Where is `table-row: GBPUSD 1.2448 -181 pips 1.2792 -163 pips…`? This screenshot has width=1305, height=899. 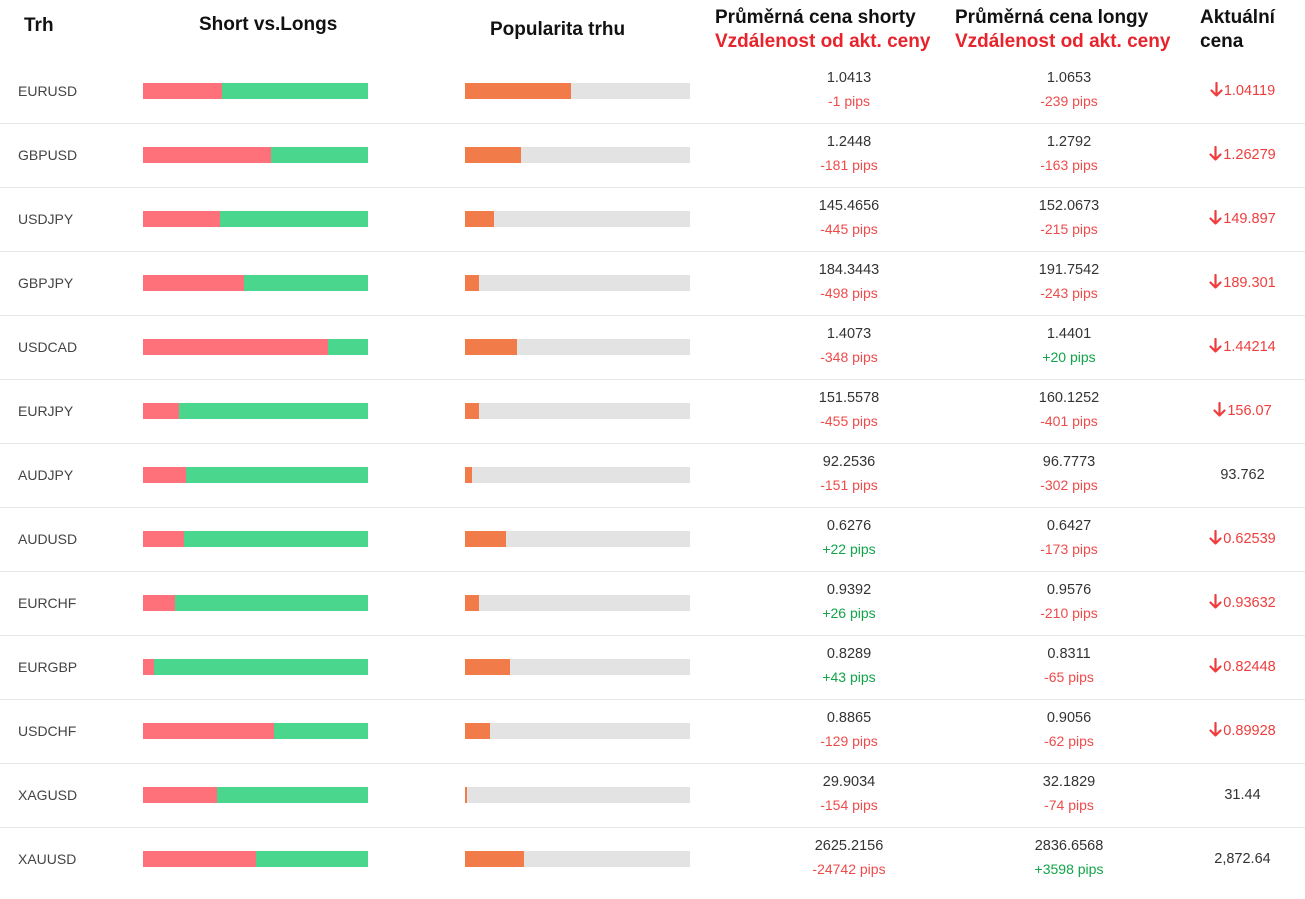
table-row: GBPUSD 1.2448 -181 pips 1.2792 -163 pips… is located at coordinates (652, 156).